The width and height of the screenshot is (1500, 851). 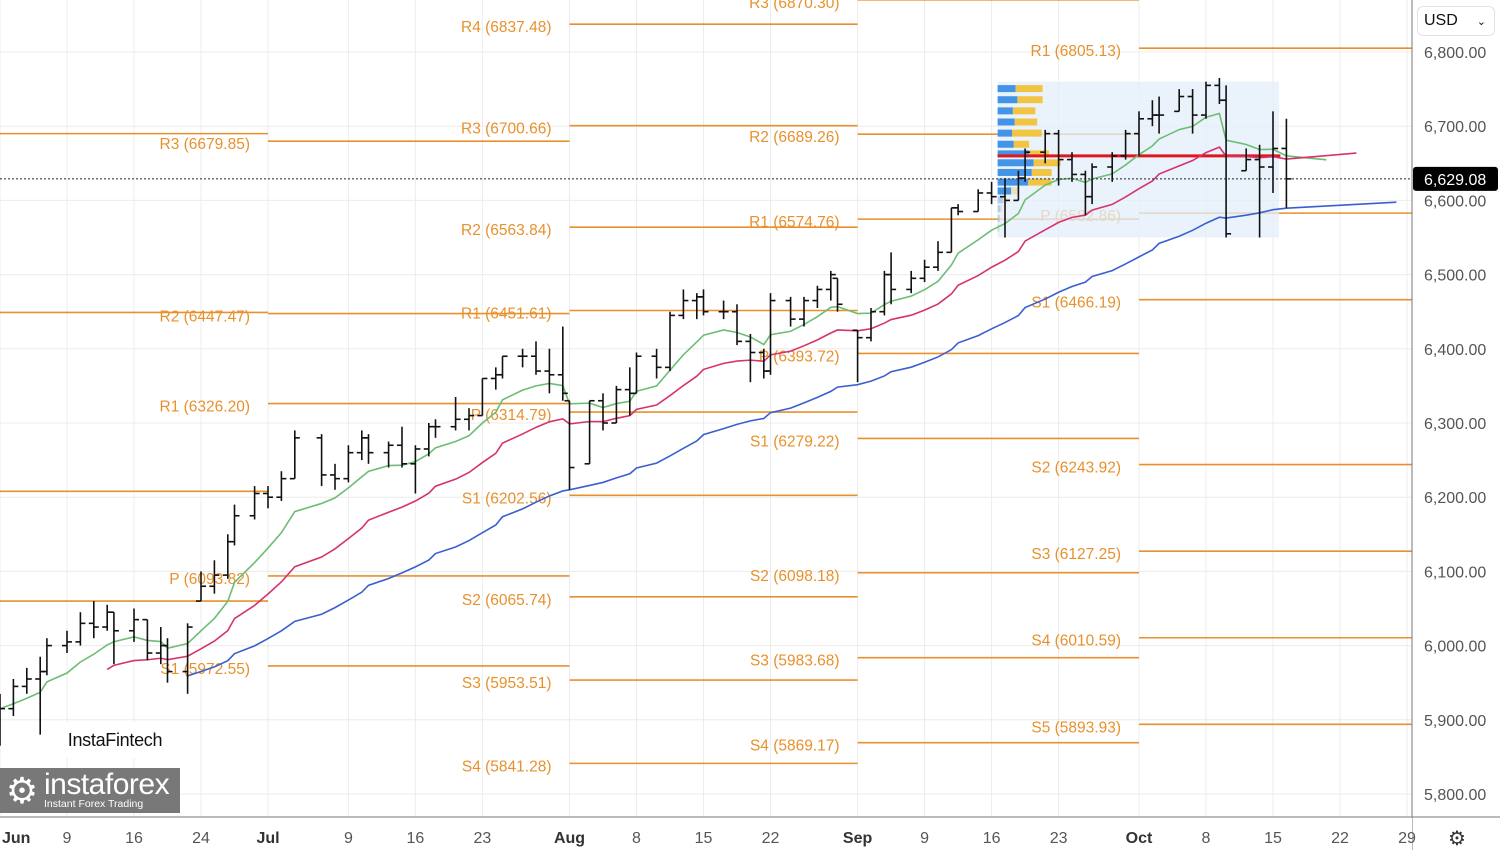 I want to click on y-tick-label: 6,600.00, so click(x=1455, y=201).